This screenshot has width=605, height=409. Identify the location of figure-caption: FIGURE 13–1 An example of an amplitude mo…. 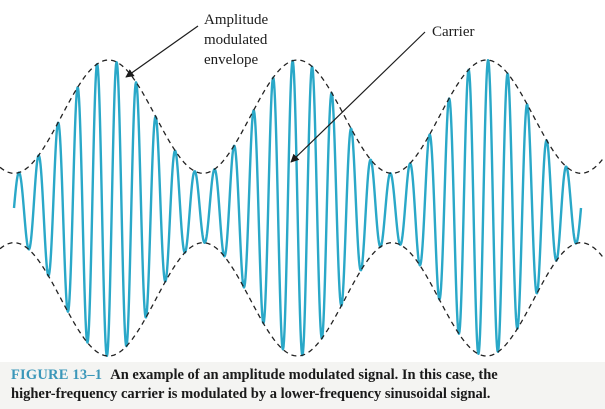
(306, 385).